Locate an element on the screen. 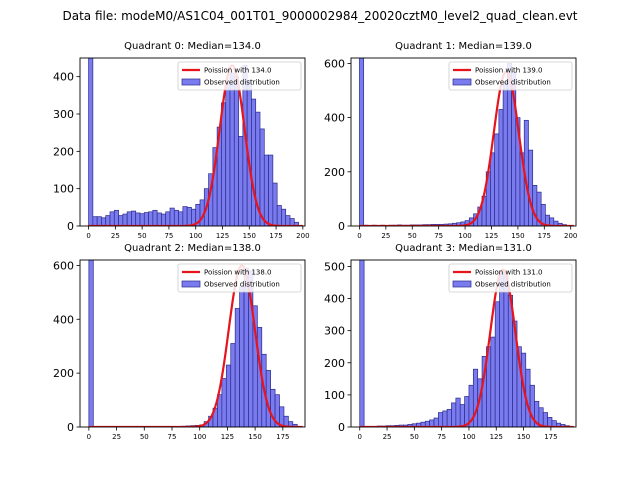 The width and height of the screenshot is (640, 480). legend: Poission with 131.0 Observed distribution is located at coordinates (510, 278).